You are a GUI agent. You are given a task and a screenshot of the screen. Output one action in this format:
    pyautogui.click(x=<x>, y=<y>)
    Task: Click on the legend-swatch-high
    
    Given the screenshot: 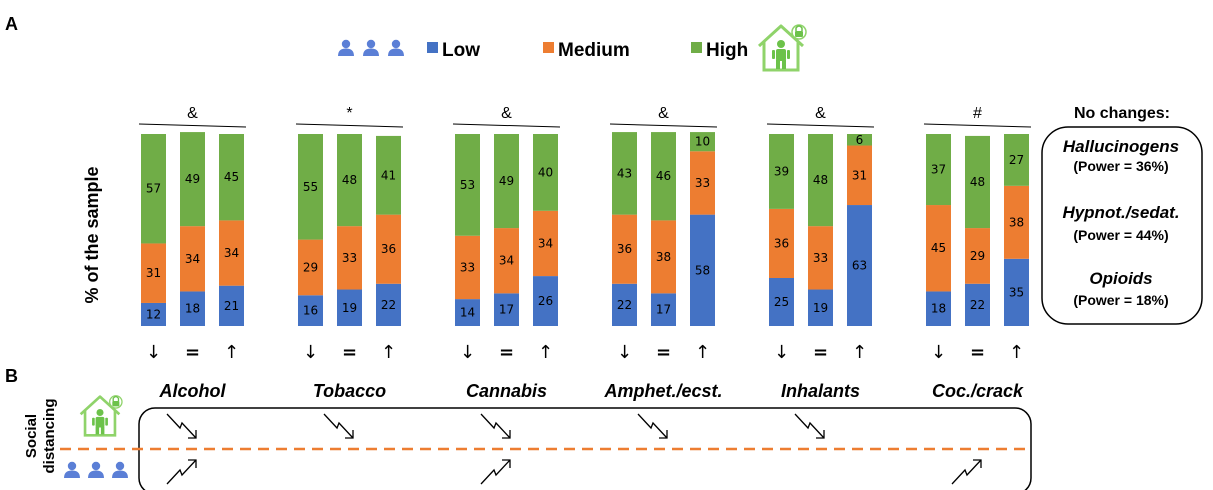 What is the action you would take?
    pyautogui.click(x=696, y=47)
    